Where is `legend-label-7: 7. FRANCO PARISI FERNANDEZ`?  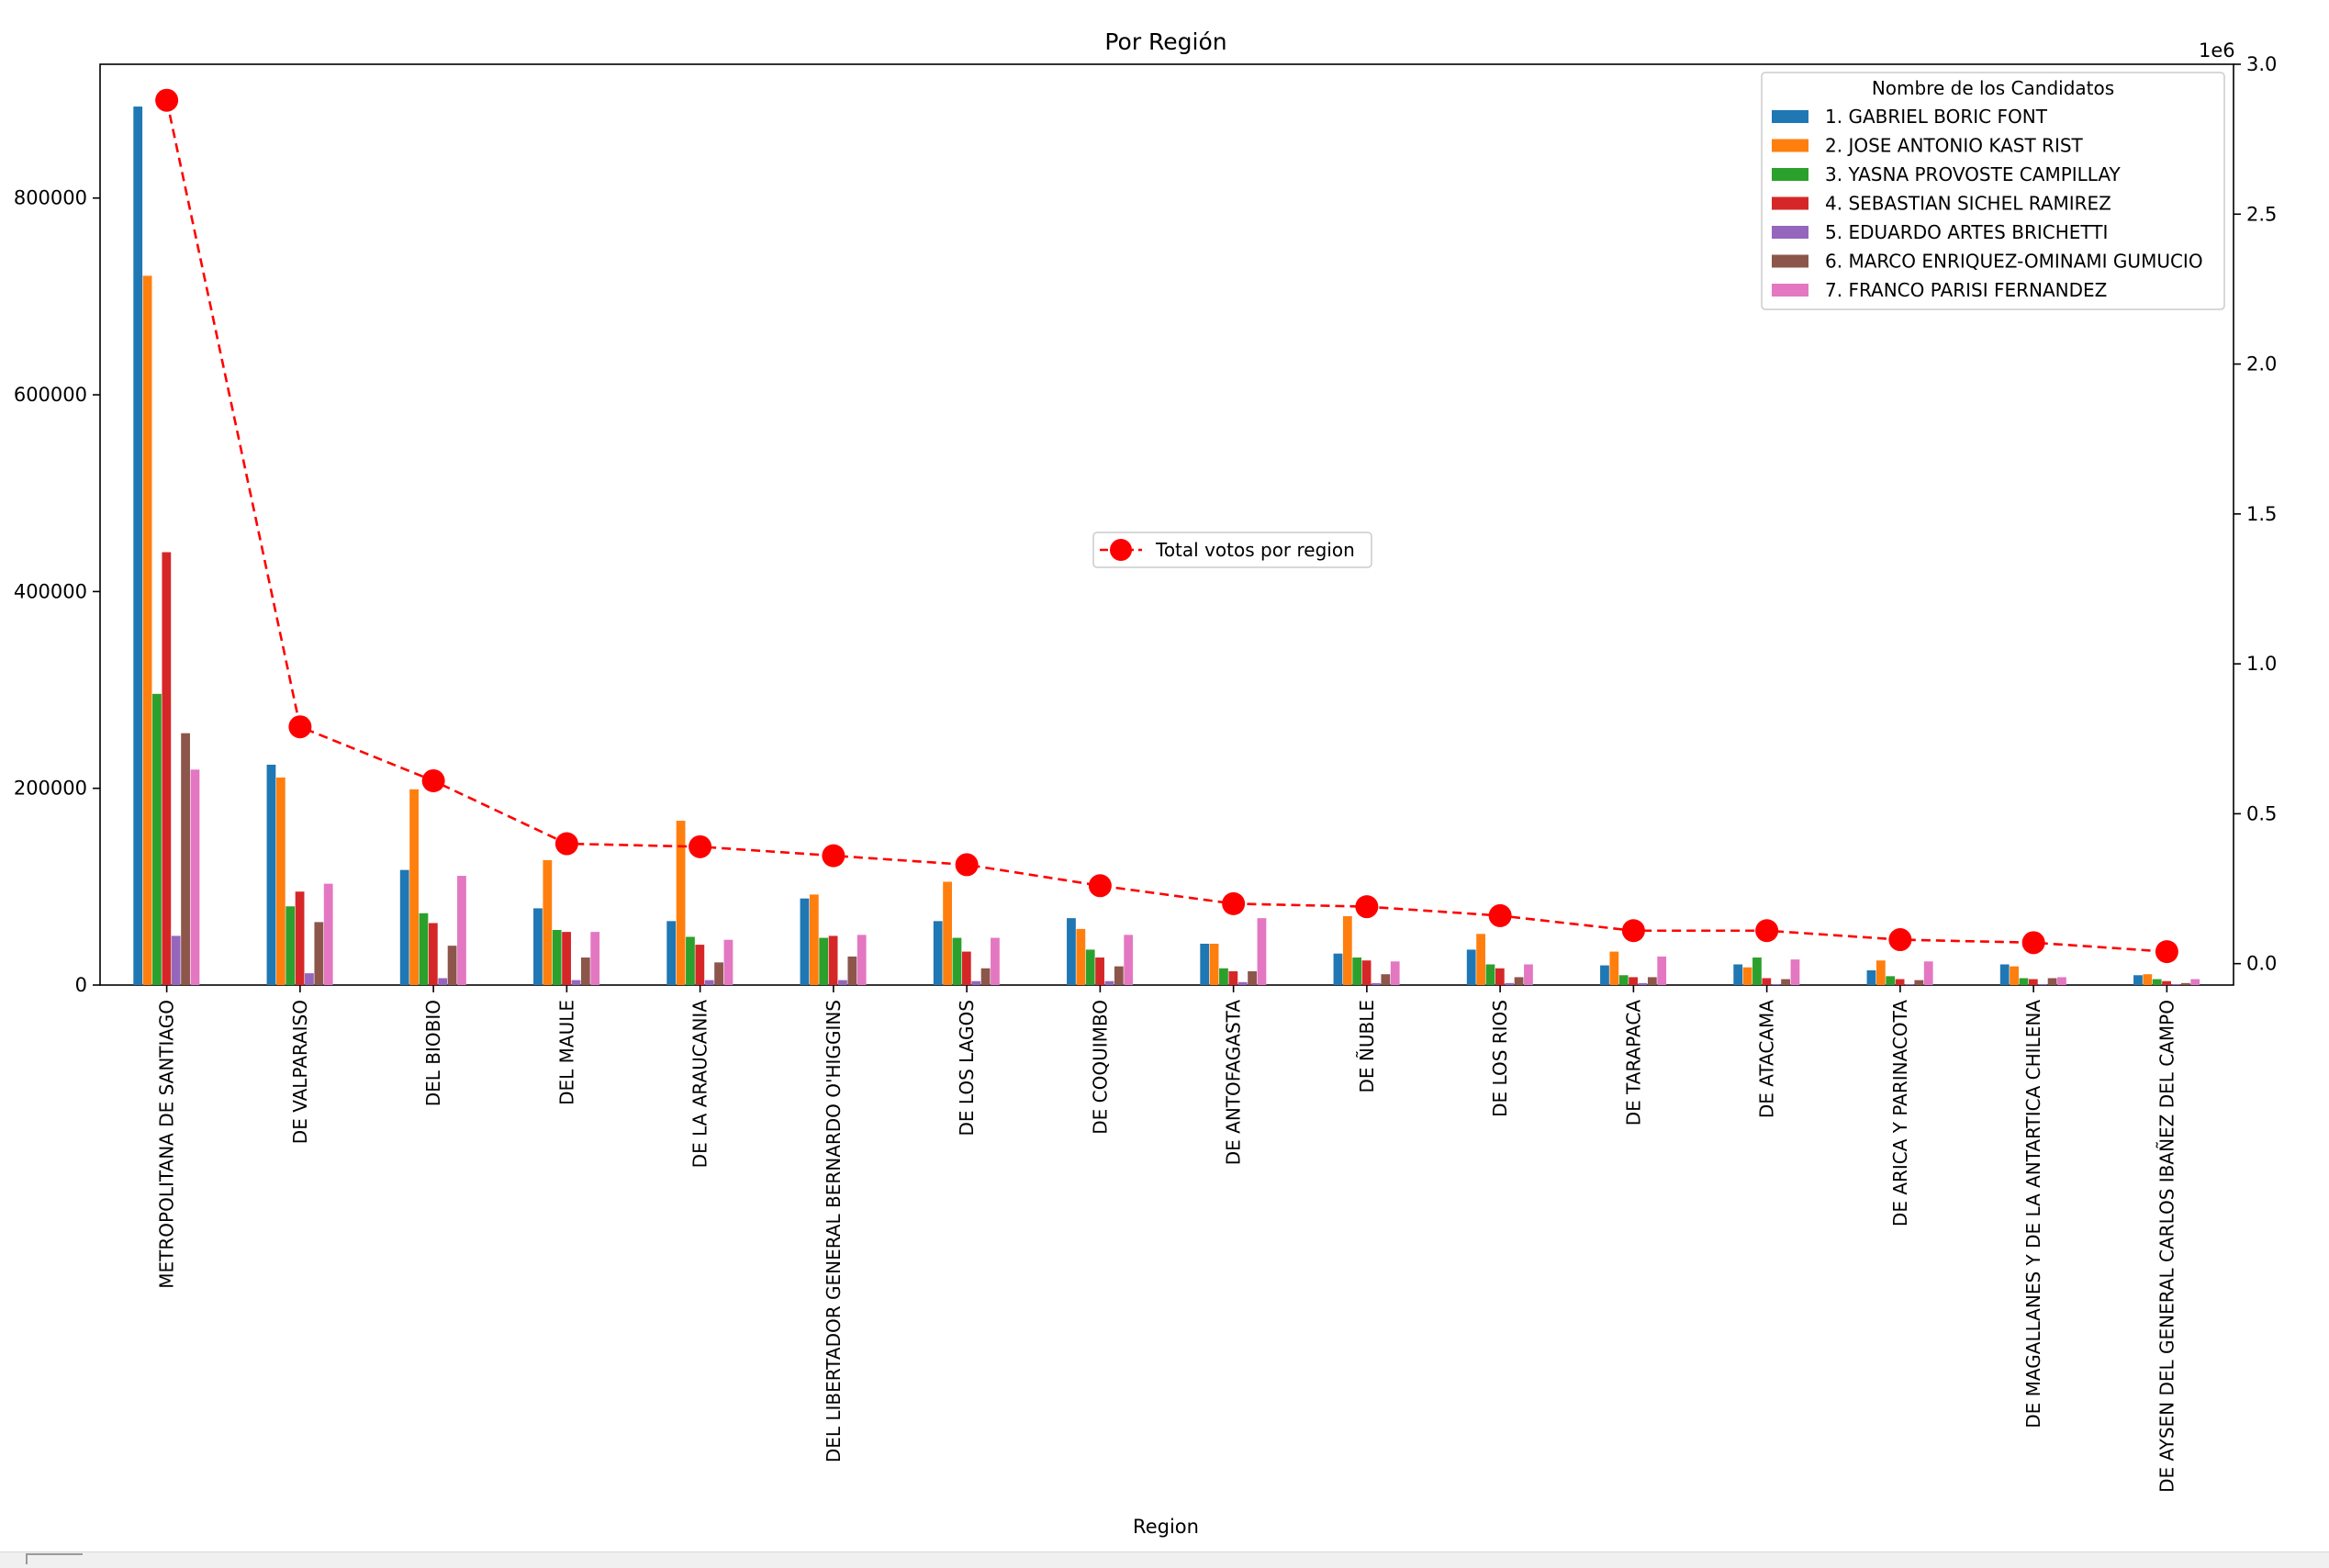 legend-label-7: 7. FRANCO PARISI FERNANDEZ is located at coordinates (1966, 290).